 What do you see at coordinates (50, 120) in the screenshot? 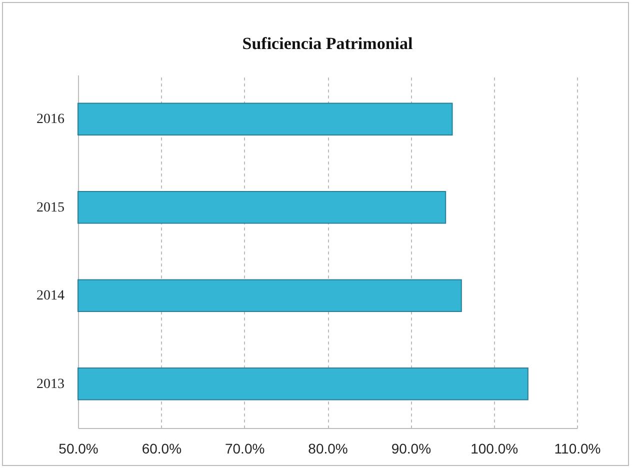
I see `y-tick-label: 2016` at bounding box center [50, 120].